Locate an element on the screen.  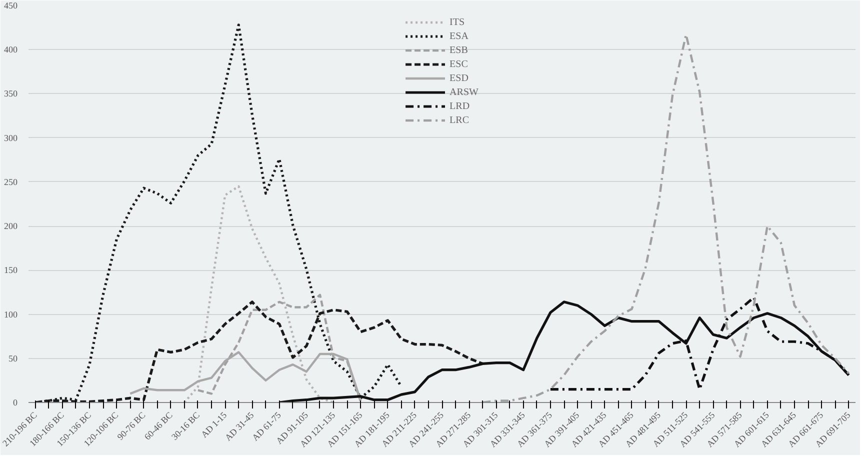
y-tick-label: 0 is located at coordinates (15, 403).